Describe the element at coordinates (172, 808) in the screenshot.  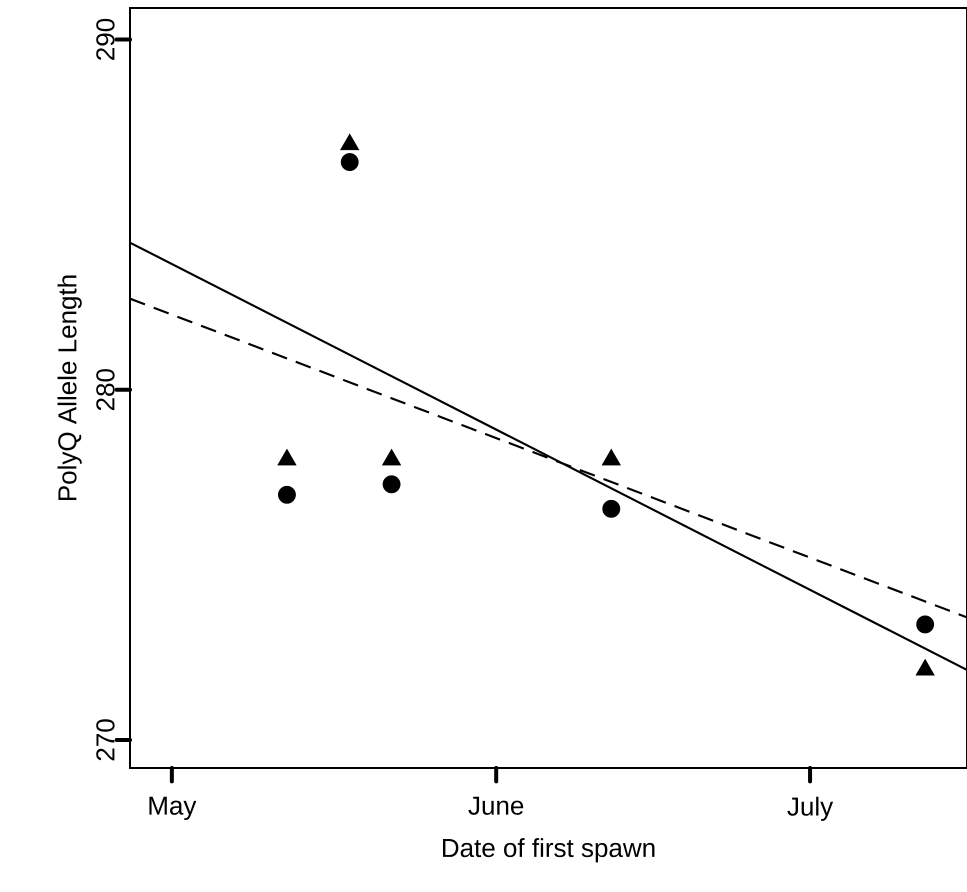
I see `x-tick-label: May` at that location.